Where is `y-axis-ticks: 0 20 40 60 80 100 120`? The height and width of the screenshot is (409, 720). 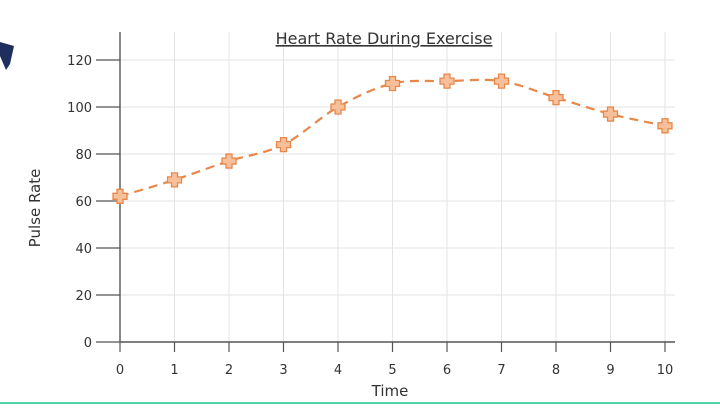 y-axis-ticks: 0 20 40 60 80 100 120 is located at coordinates (93, 202).